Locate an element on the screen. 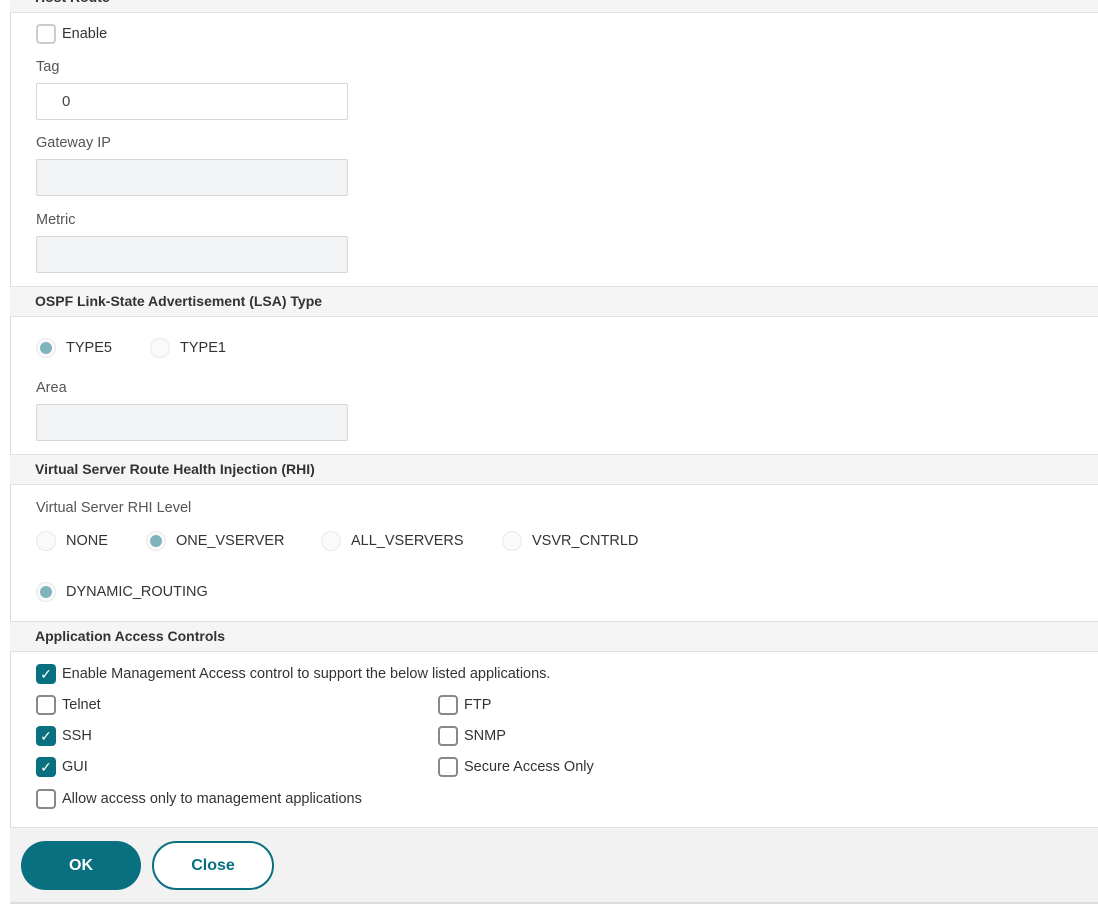 This screenshot has width=1098, height=918. radio-dynamic-routing: DYNAMIC_ROUTING is located at coordinates (122, 592).